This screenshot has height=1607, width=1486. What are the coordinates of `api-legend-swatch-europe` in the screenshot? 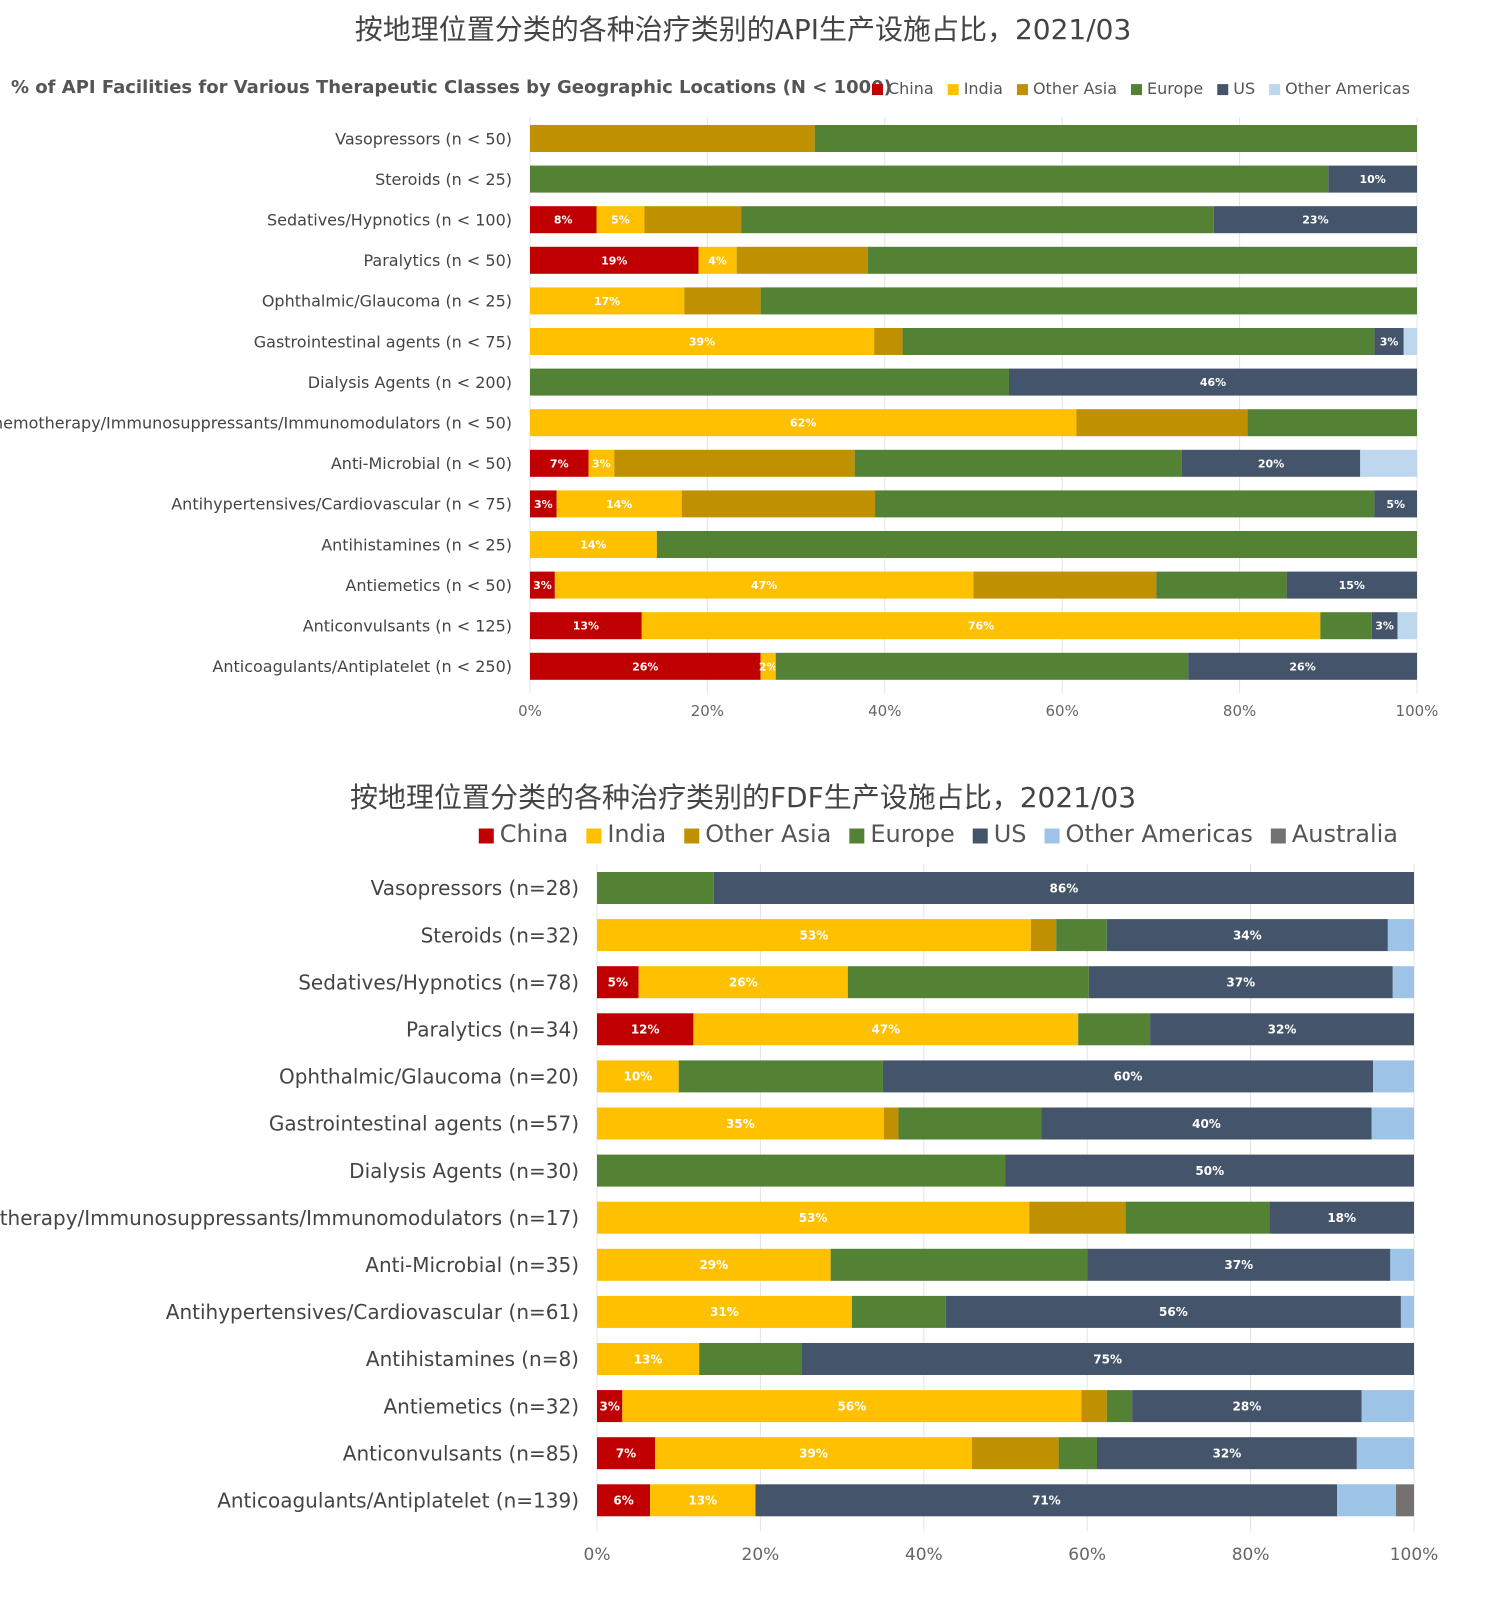 It's located at (1136, 90).